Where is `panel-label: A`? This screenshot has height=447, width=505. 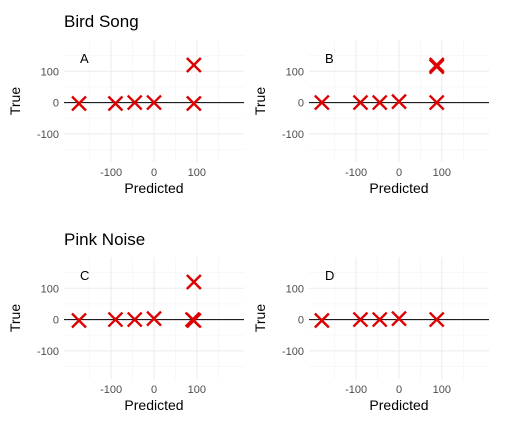
panel-label: A is located at coordinates (84, 58).